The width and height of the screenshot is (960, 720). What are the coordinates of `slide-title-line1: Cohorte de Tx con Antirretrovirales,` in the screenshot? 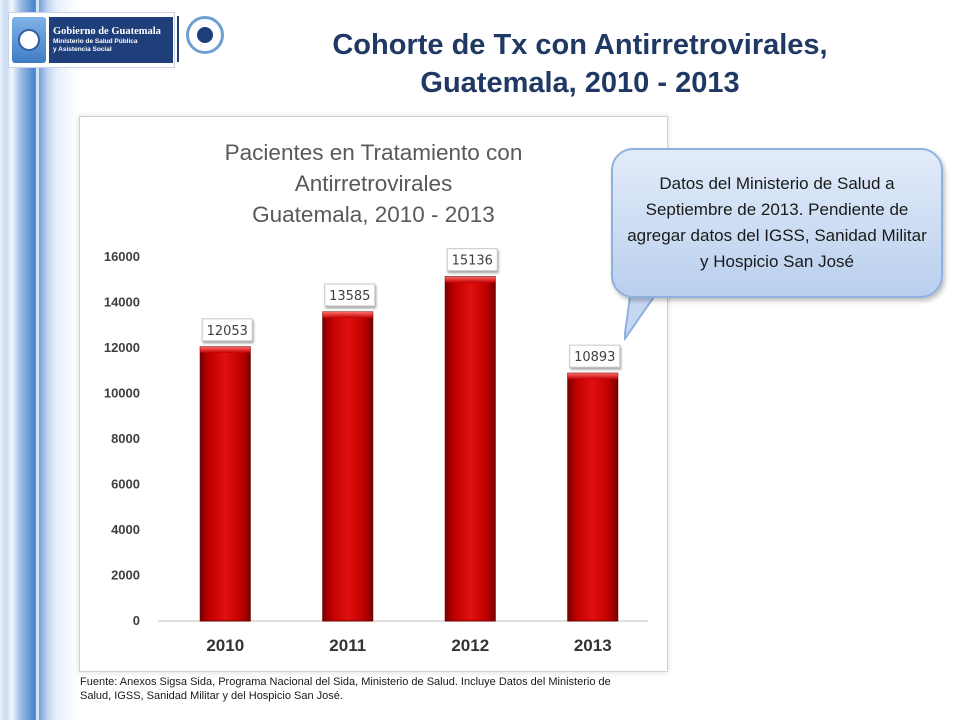 It's located at (580, 45).